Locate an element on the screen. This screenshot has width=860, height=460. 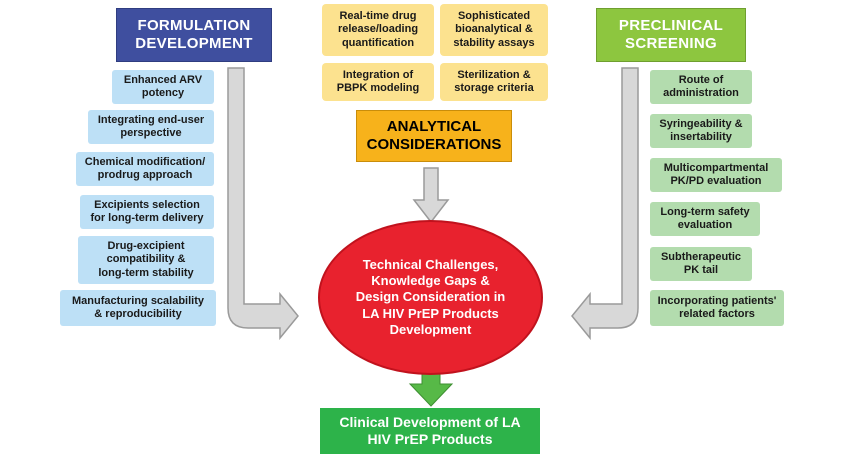
preclinical-to-center-arrow is located at coordinates (605, 204).